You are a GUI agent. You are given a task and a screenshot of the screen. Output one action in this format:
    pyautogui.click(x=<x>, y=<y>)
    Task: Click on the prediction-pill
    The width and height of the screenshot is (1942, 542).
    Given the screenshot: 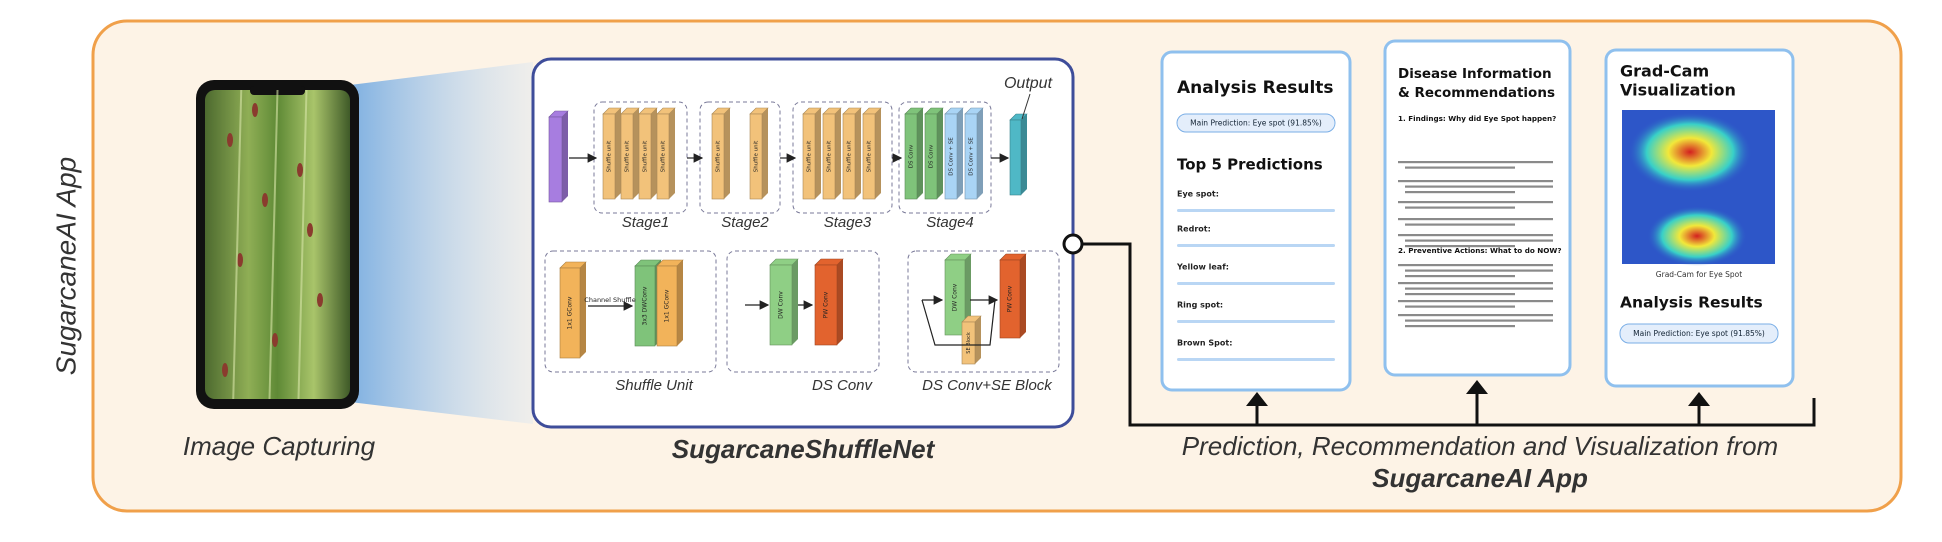 What is the action you would take?
    pyautogui.click(x=1256, y=123)
    